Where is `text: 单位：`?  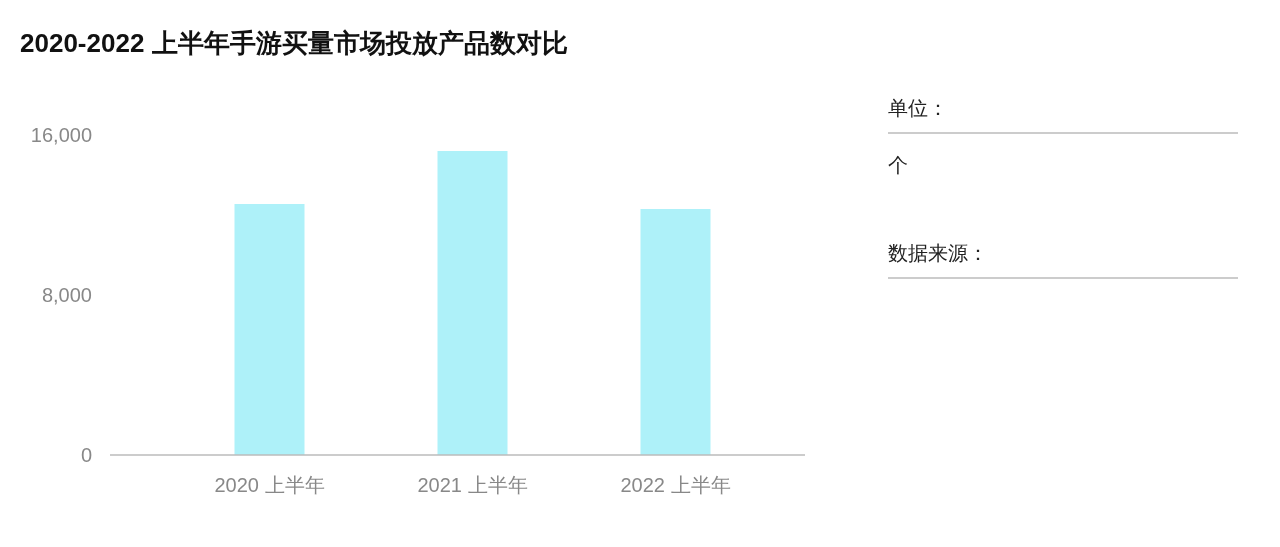
text: 单位： is located at coordinates (918, 108).